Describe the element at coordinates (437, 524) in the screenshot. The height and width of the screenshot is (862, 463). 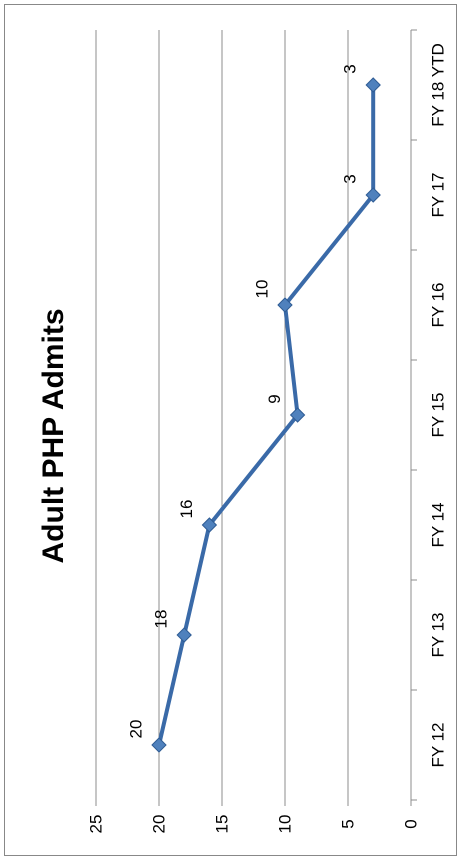
I see `x-tick-label: FY 14` at that location.